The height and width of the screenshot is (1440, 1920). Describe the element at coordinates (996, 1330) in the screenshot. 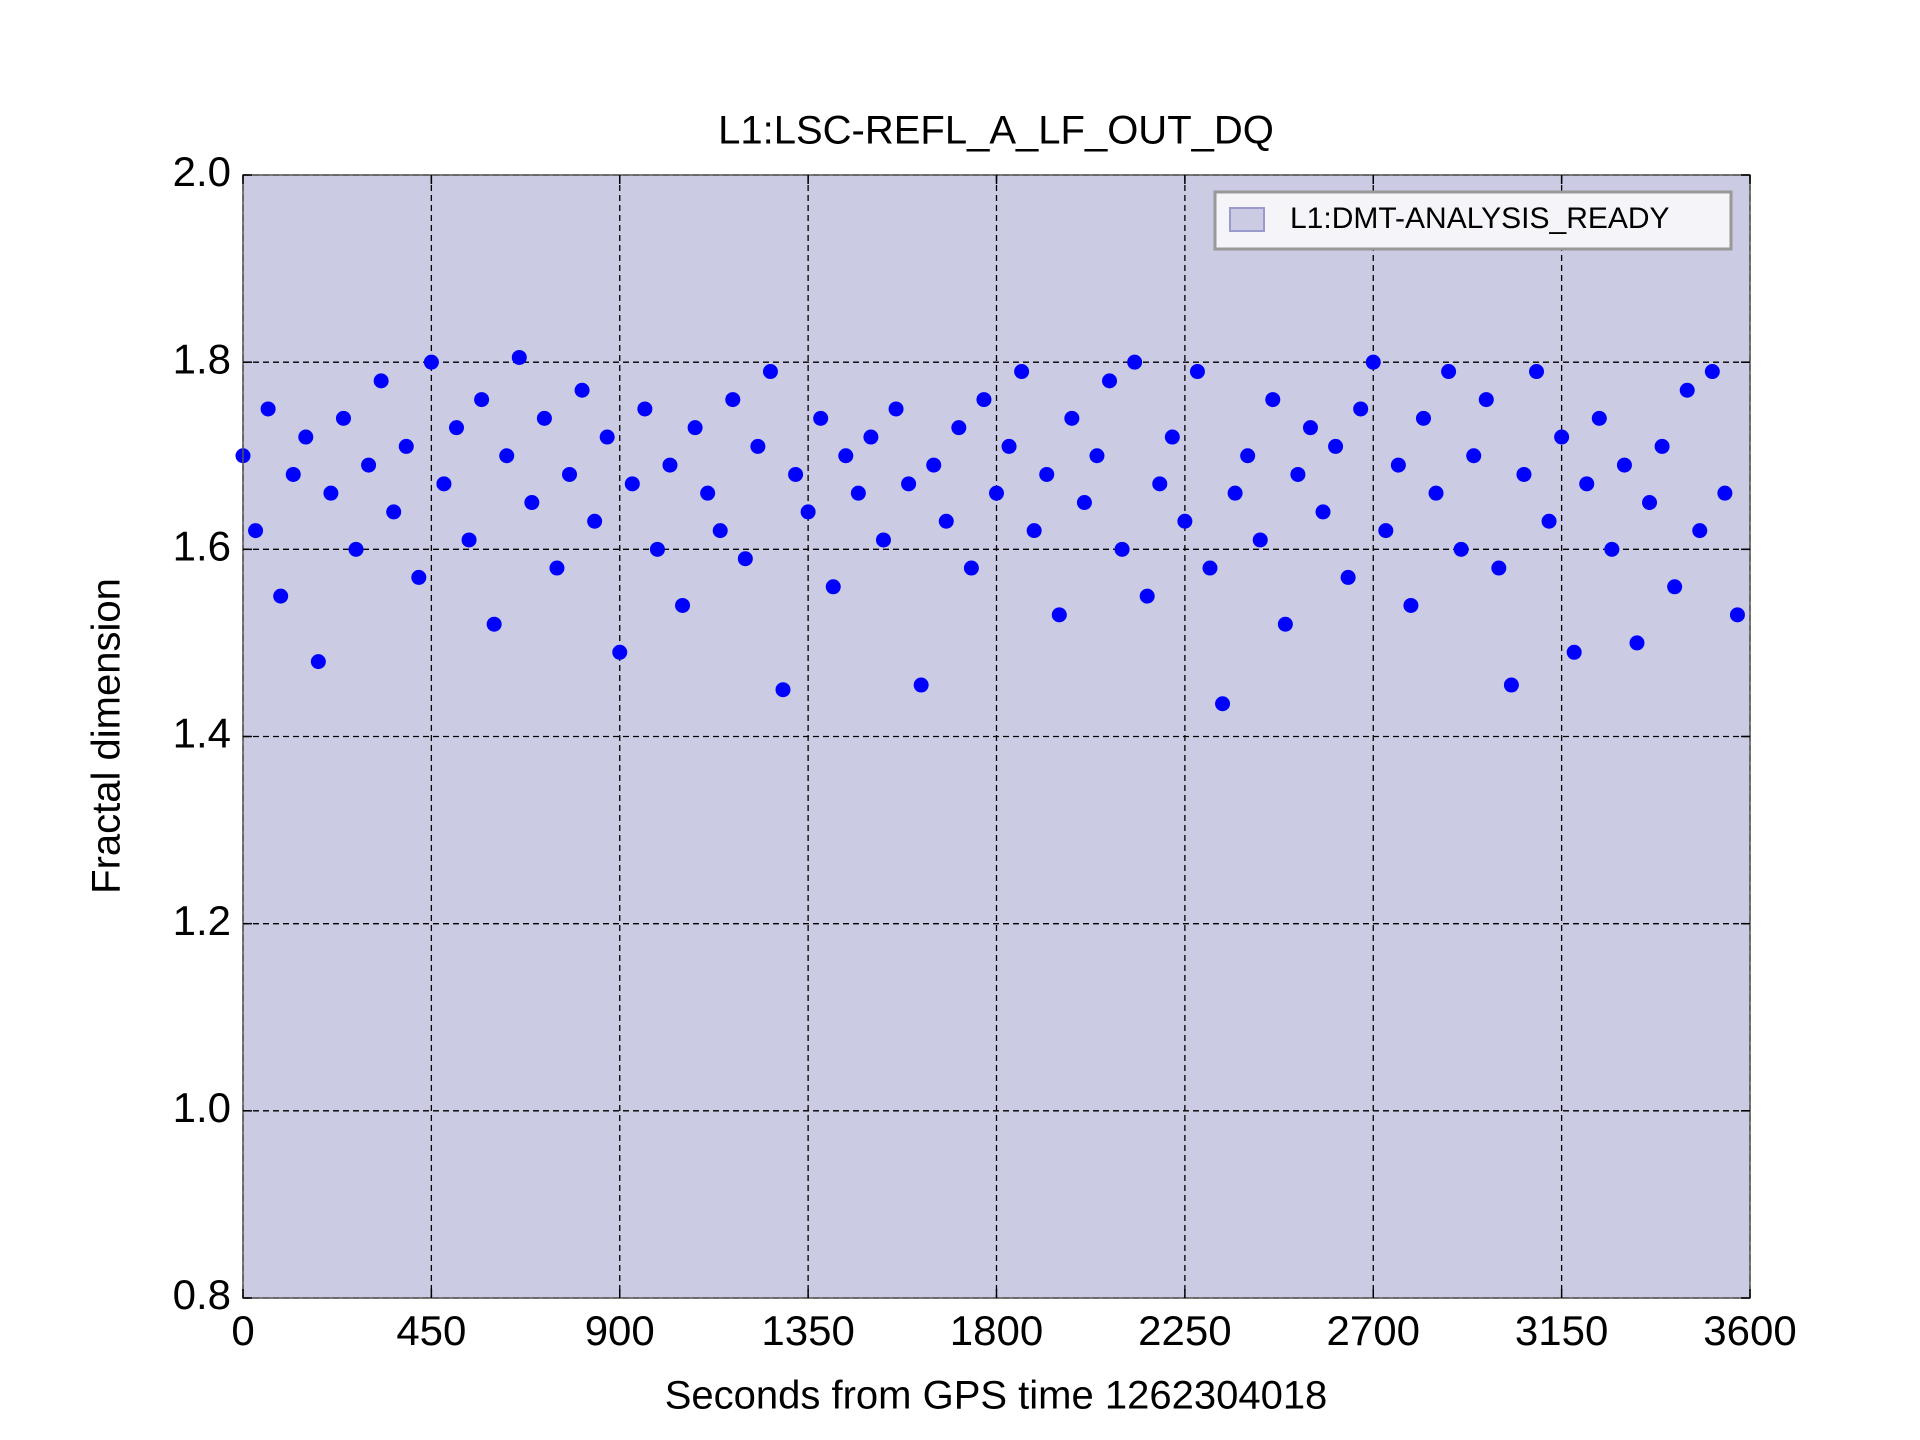

I see `x-tick-label: 1800` at that location.